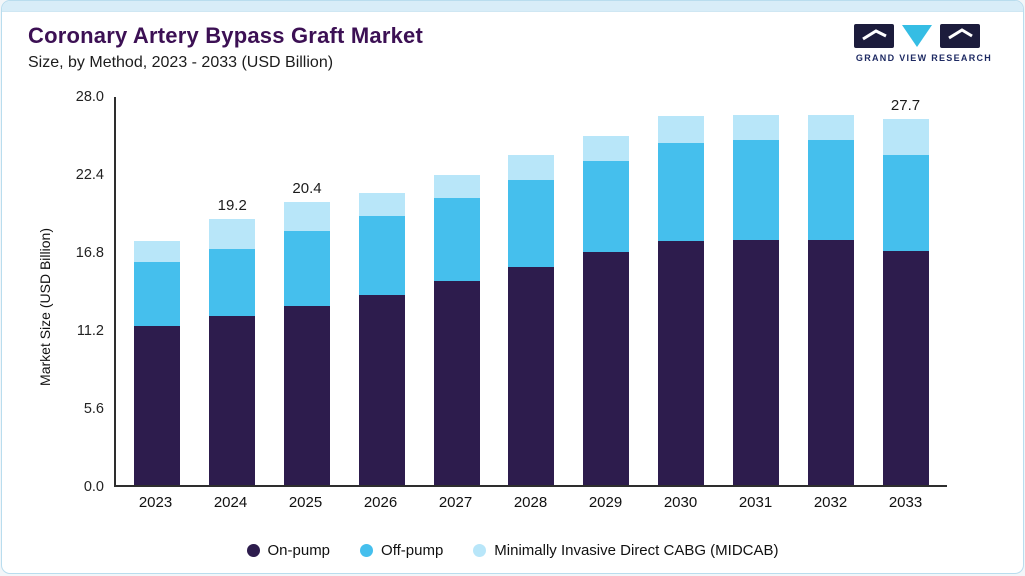 The image size is (1025, 576). Describe the element at coordinates (755, 502) in the screenshot. I see `x-tick-label-2031: 2031` at that location.